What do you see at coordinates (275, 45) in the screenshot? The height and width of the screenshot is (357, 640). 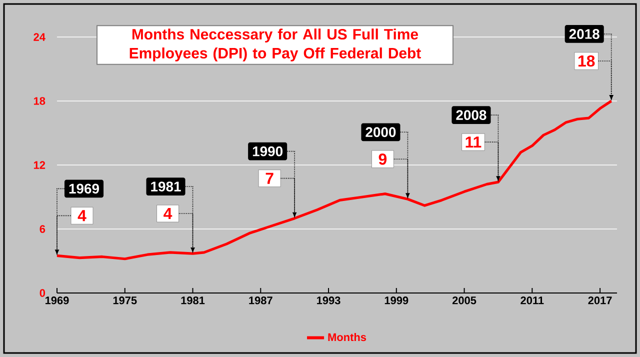 I see `chart-title: Months Neccessary for All US Full Time Employees (DPI) to Pay Off Federal Debt` at bounding box center [275, 45].